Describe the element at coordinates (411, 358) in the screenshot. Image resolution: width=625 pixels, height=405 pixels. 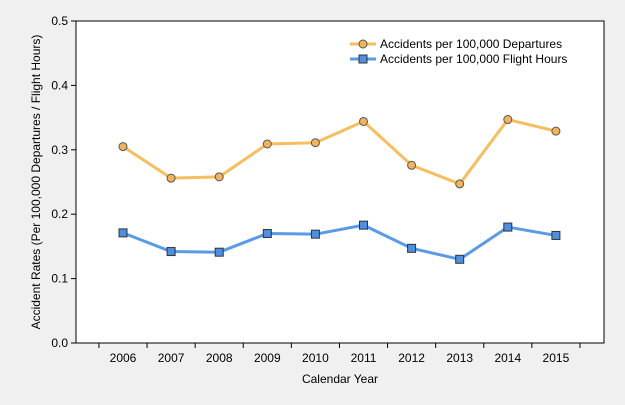
I see `x-tick-label: 2012` at that location.